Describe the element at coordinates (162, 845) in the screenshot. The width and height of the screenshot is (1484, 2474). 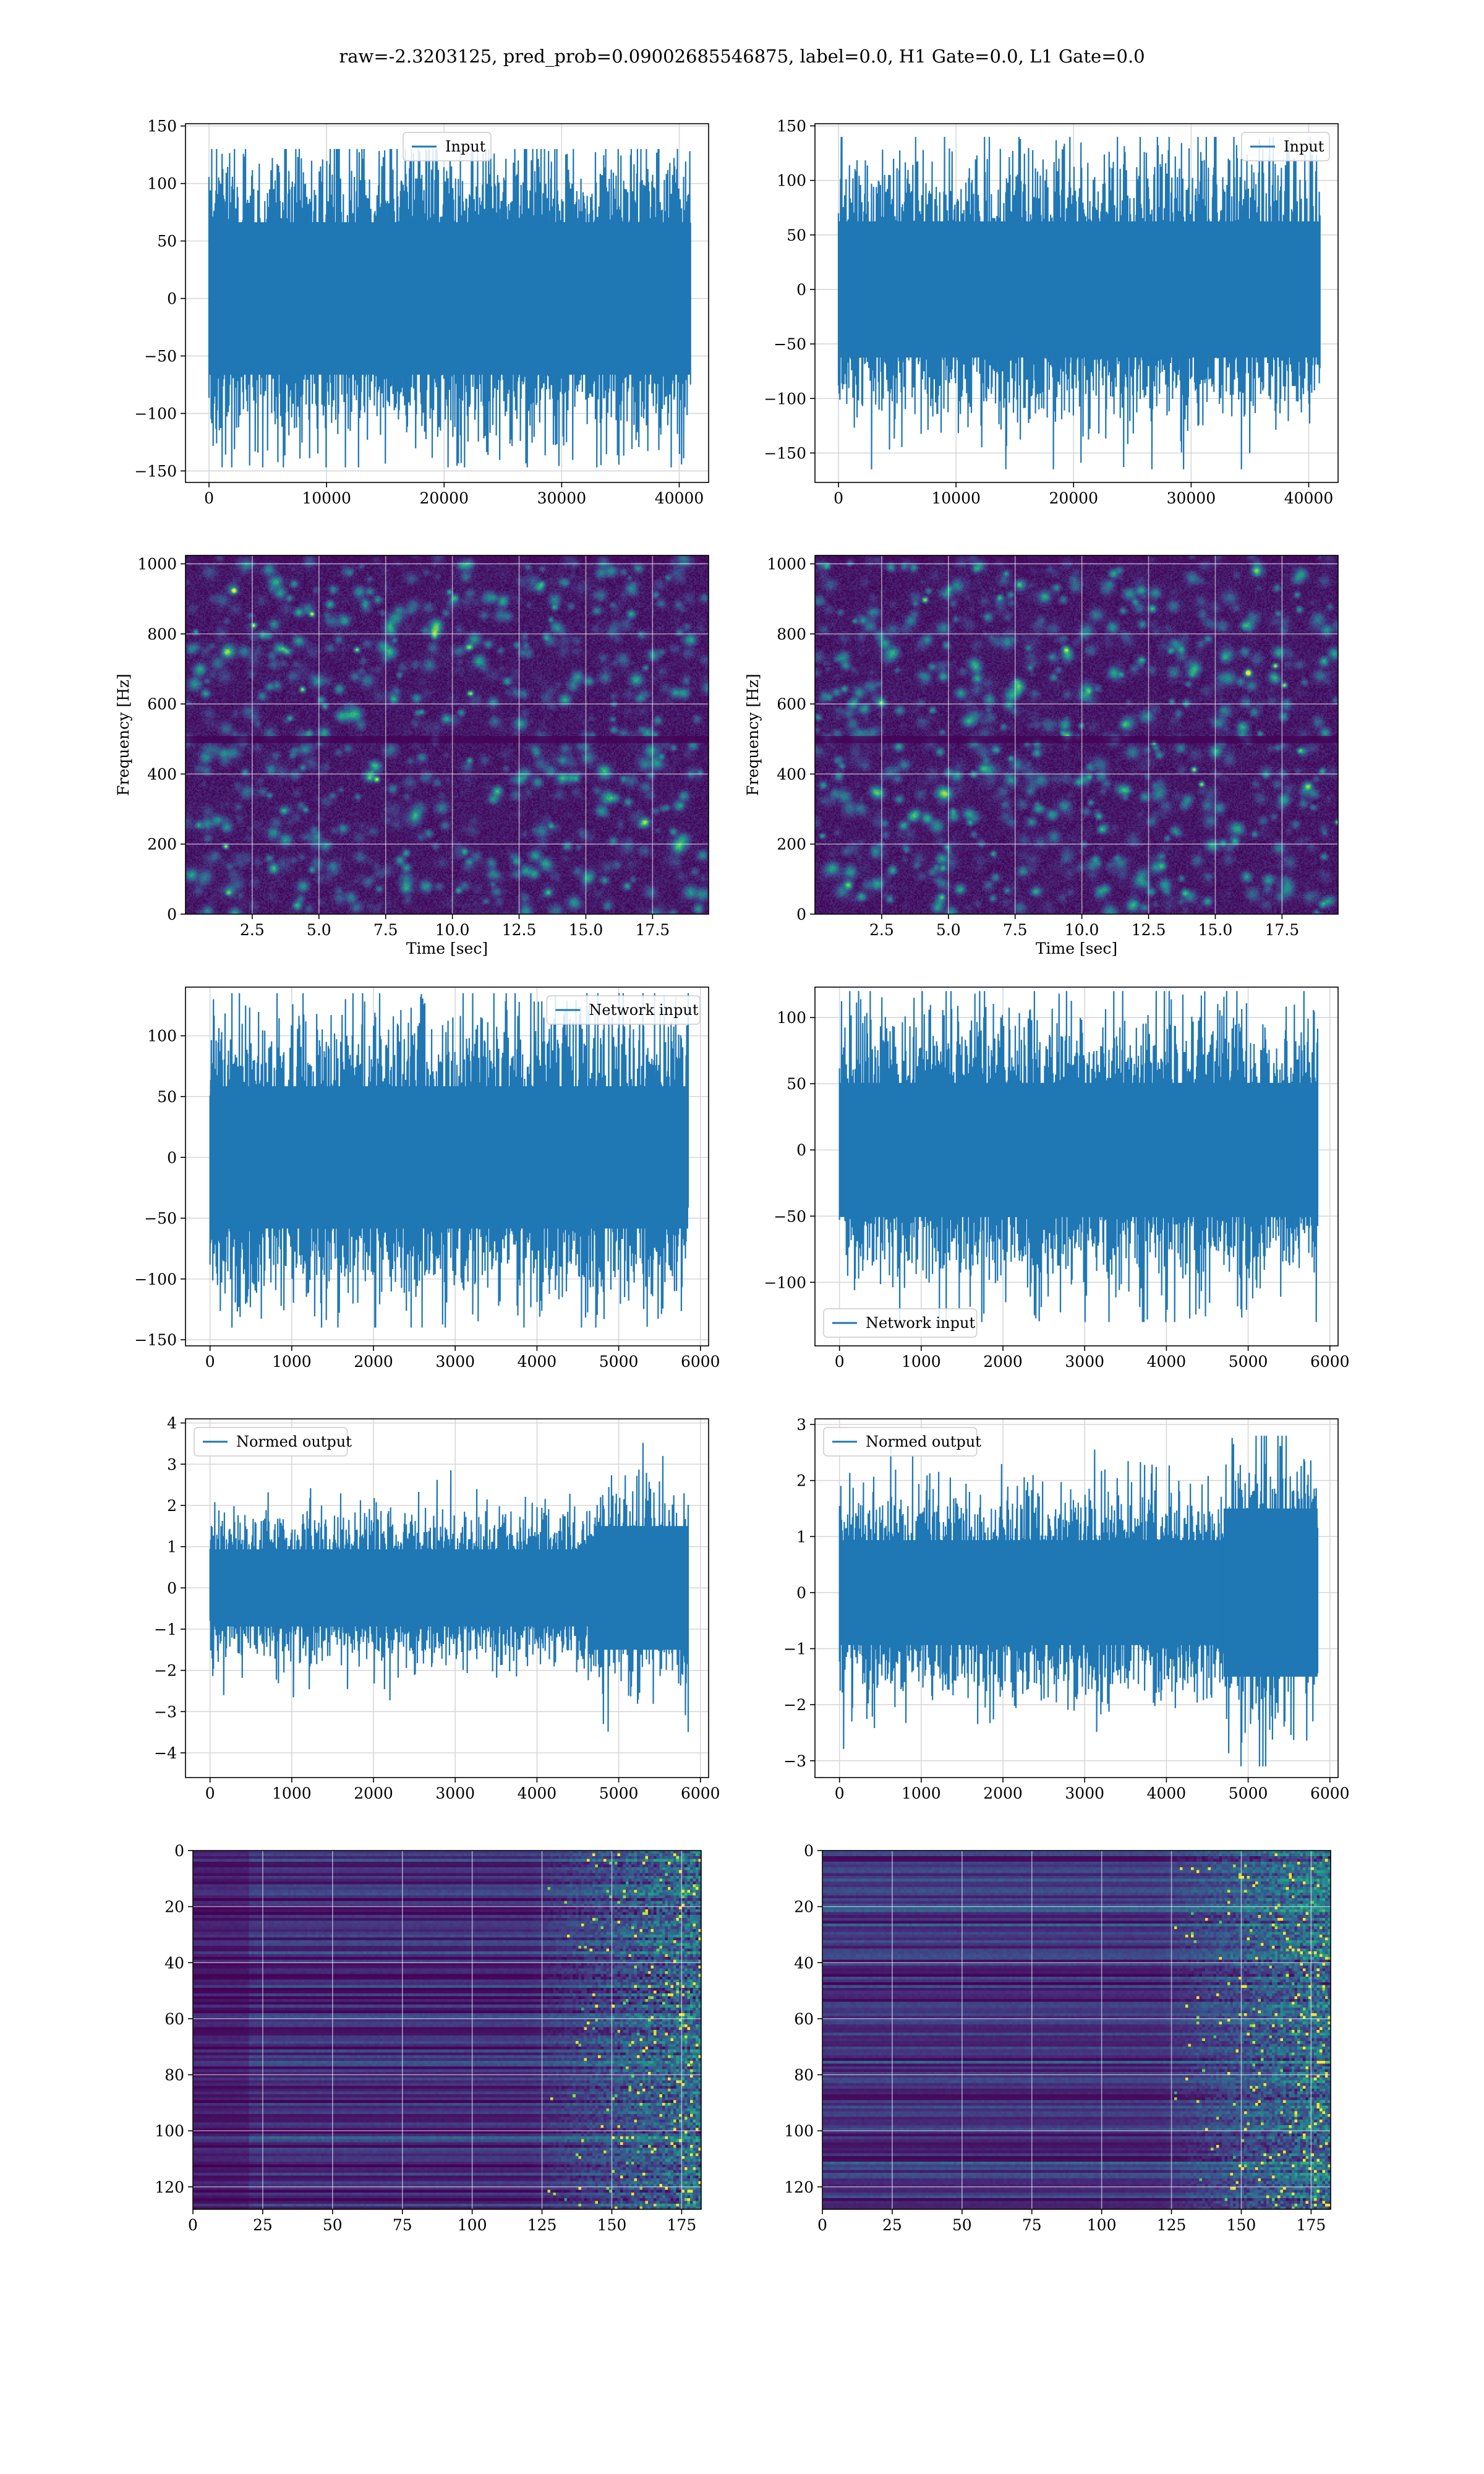
I see `y-tick-label: 200` at that location.